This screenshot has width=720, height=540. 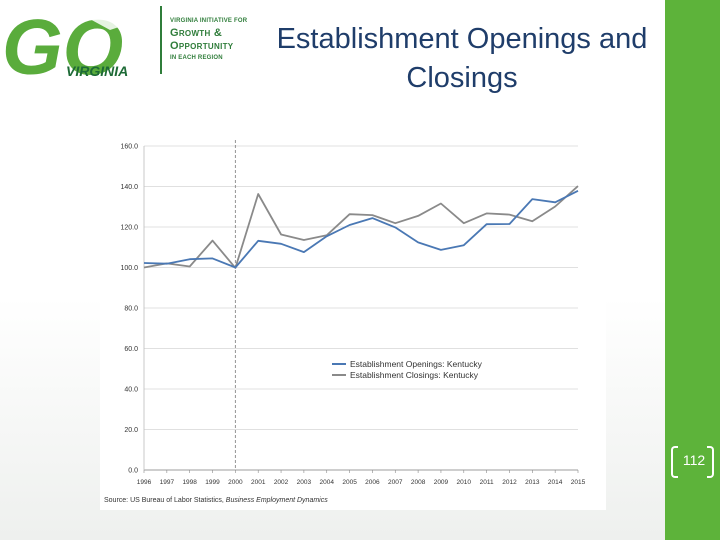 What do you see at coordinates (129, 268) in the screenshot?
I see `y-tick-label: 100.0` at bounding box center [129, 268].